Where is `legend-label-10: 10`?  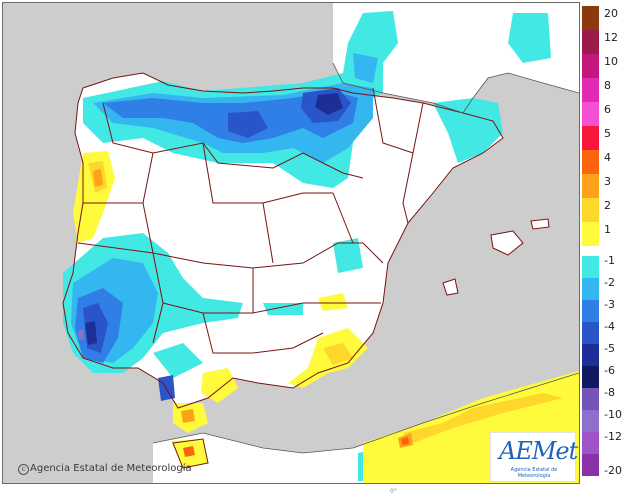
legend-label-10: 10 is located at coordinates (611, 61).